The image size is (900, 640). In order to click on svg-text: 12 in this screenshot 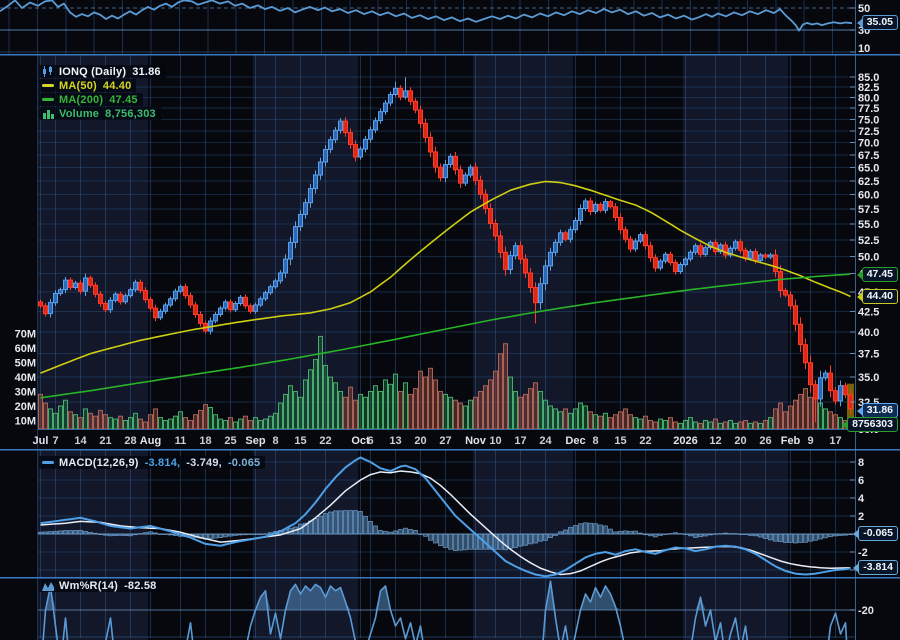, I will do `click(715, 441)`.